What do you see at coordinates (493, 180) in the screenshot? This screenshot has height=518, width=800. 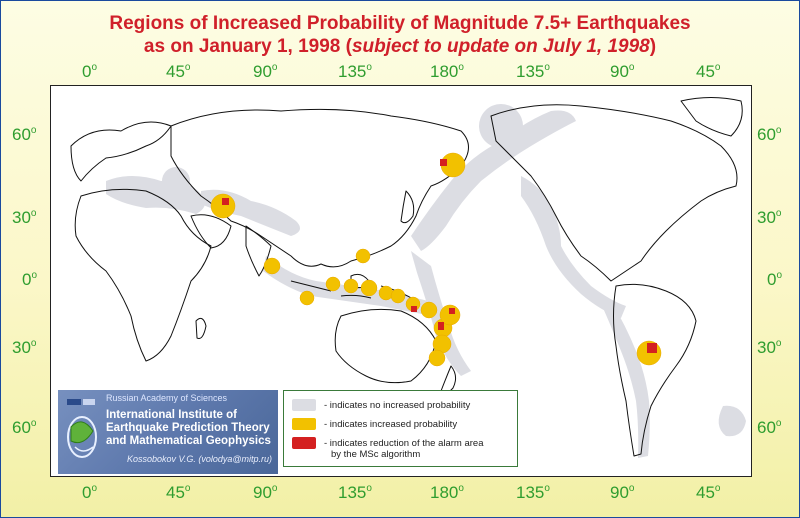 I see `kamchatka-aleutian-zone` at bounding box center [493, 180].